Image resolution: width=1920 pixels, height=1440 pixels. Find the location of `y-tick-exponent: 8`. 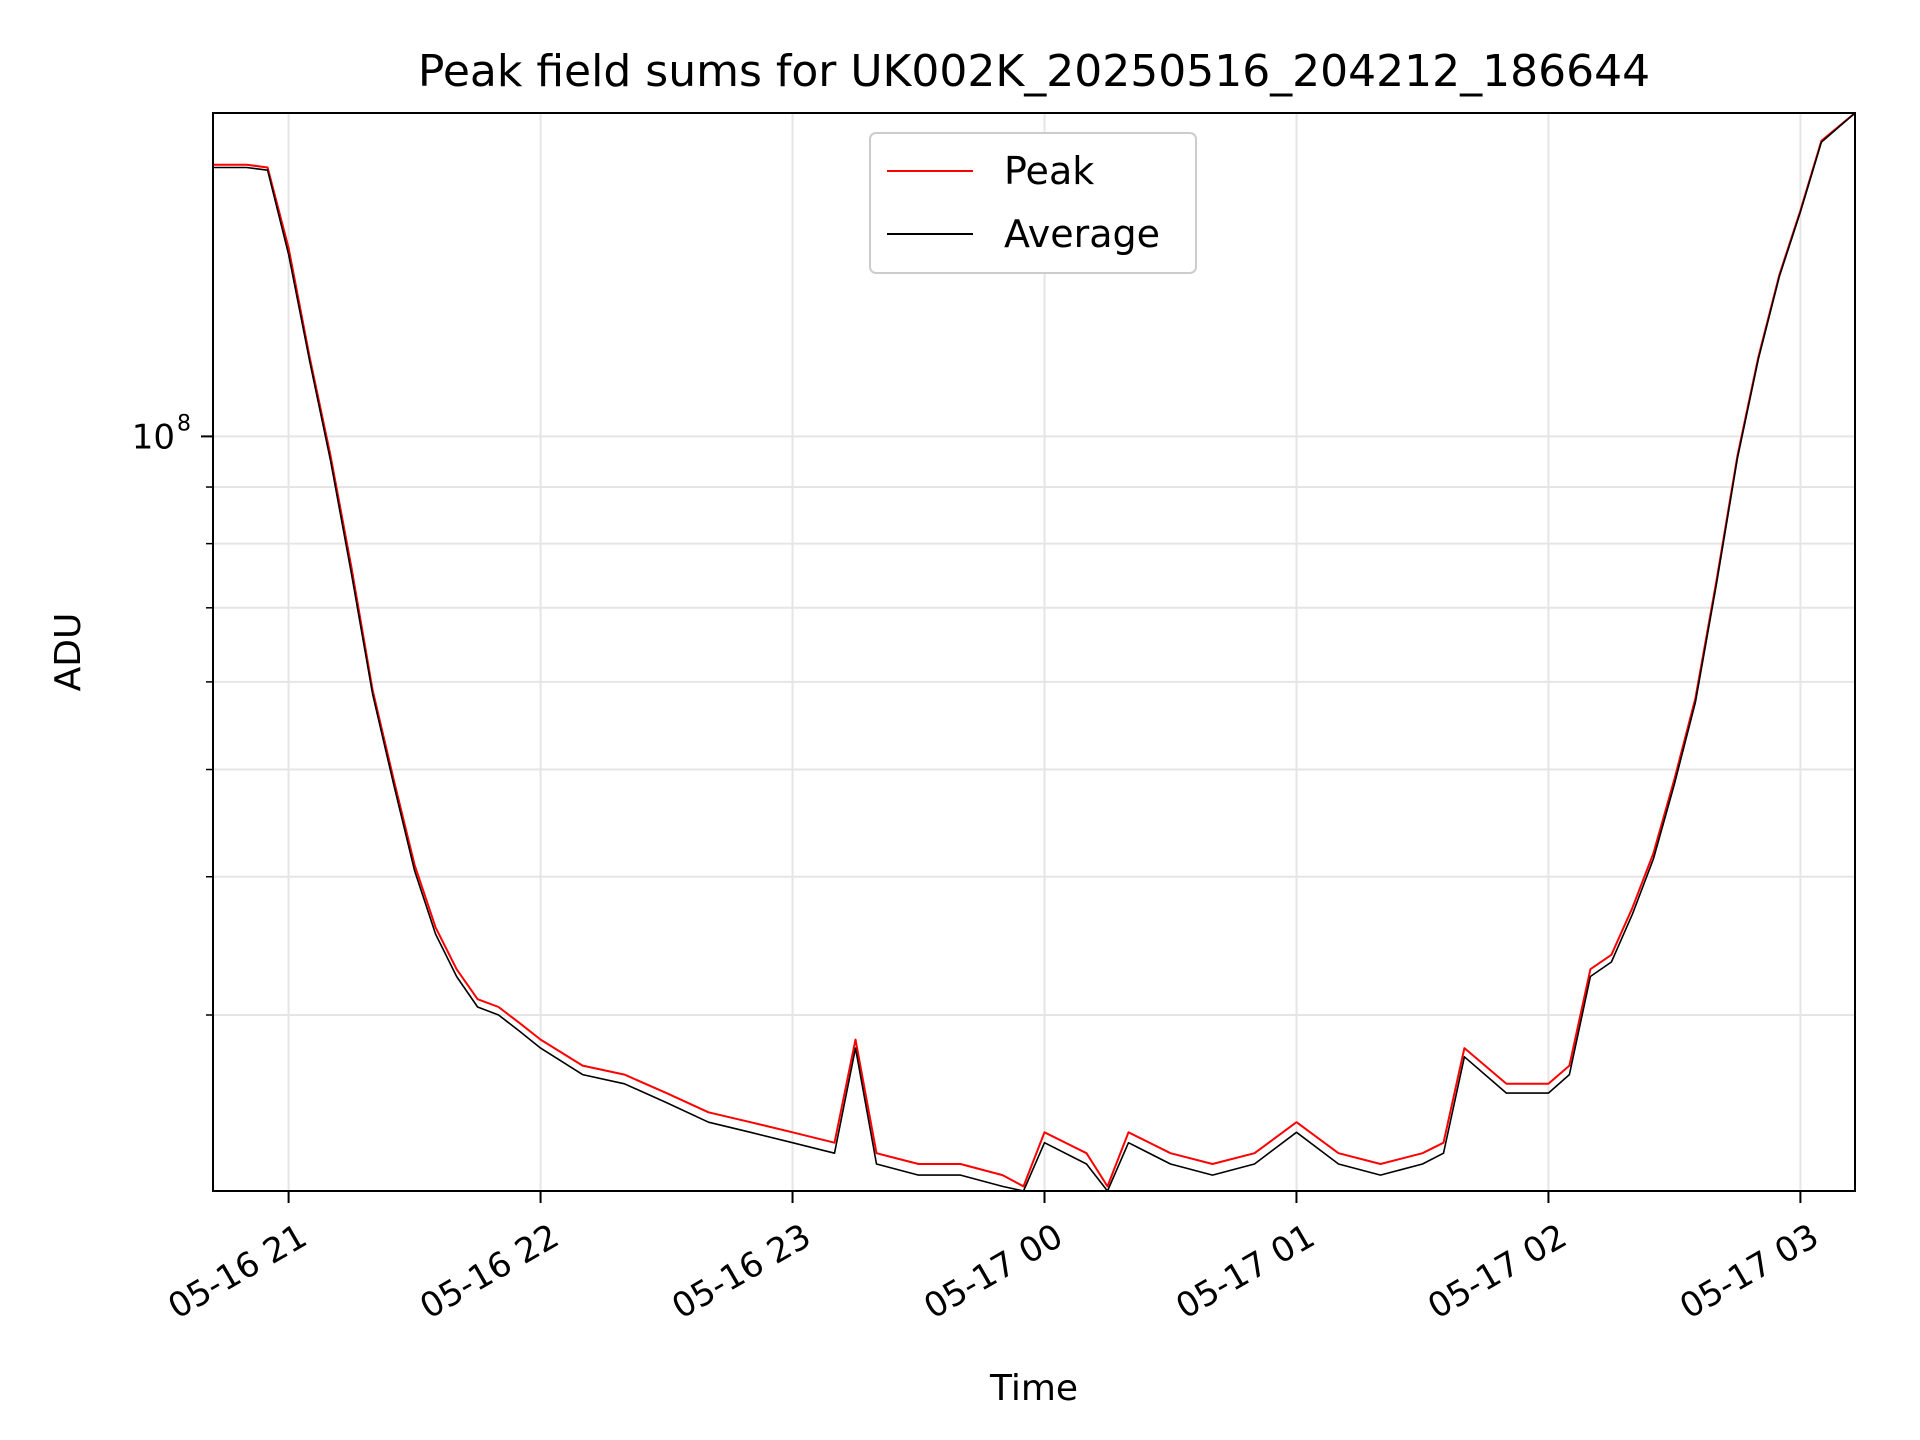

y-tick-exponent: 8 is located at coordinates (184, 423).